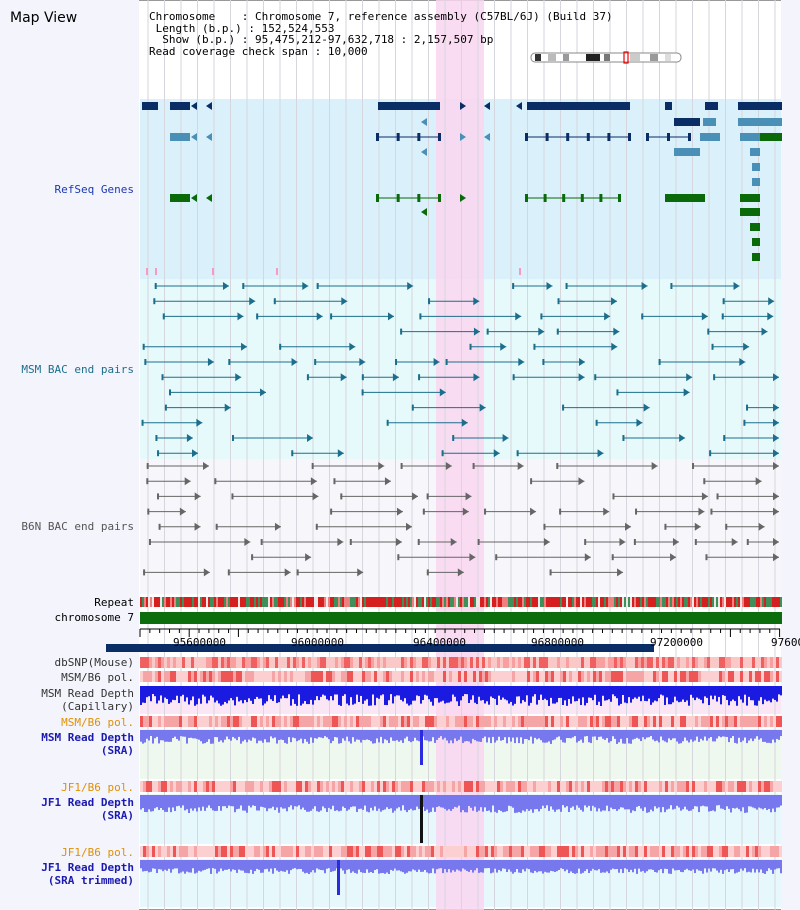 Image resolution: width=800 pixels, height=910 pixels. Describe the element at coordinates (97, 852) in the screenshot. I see `track-label-jf1-b6-pol-2: JF1/B6 pol.` at that location.